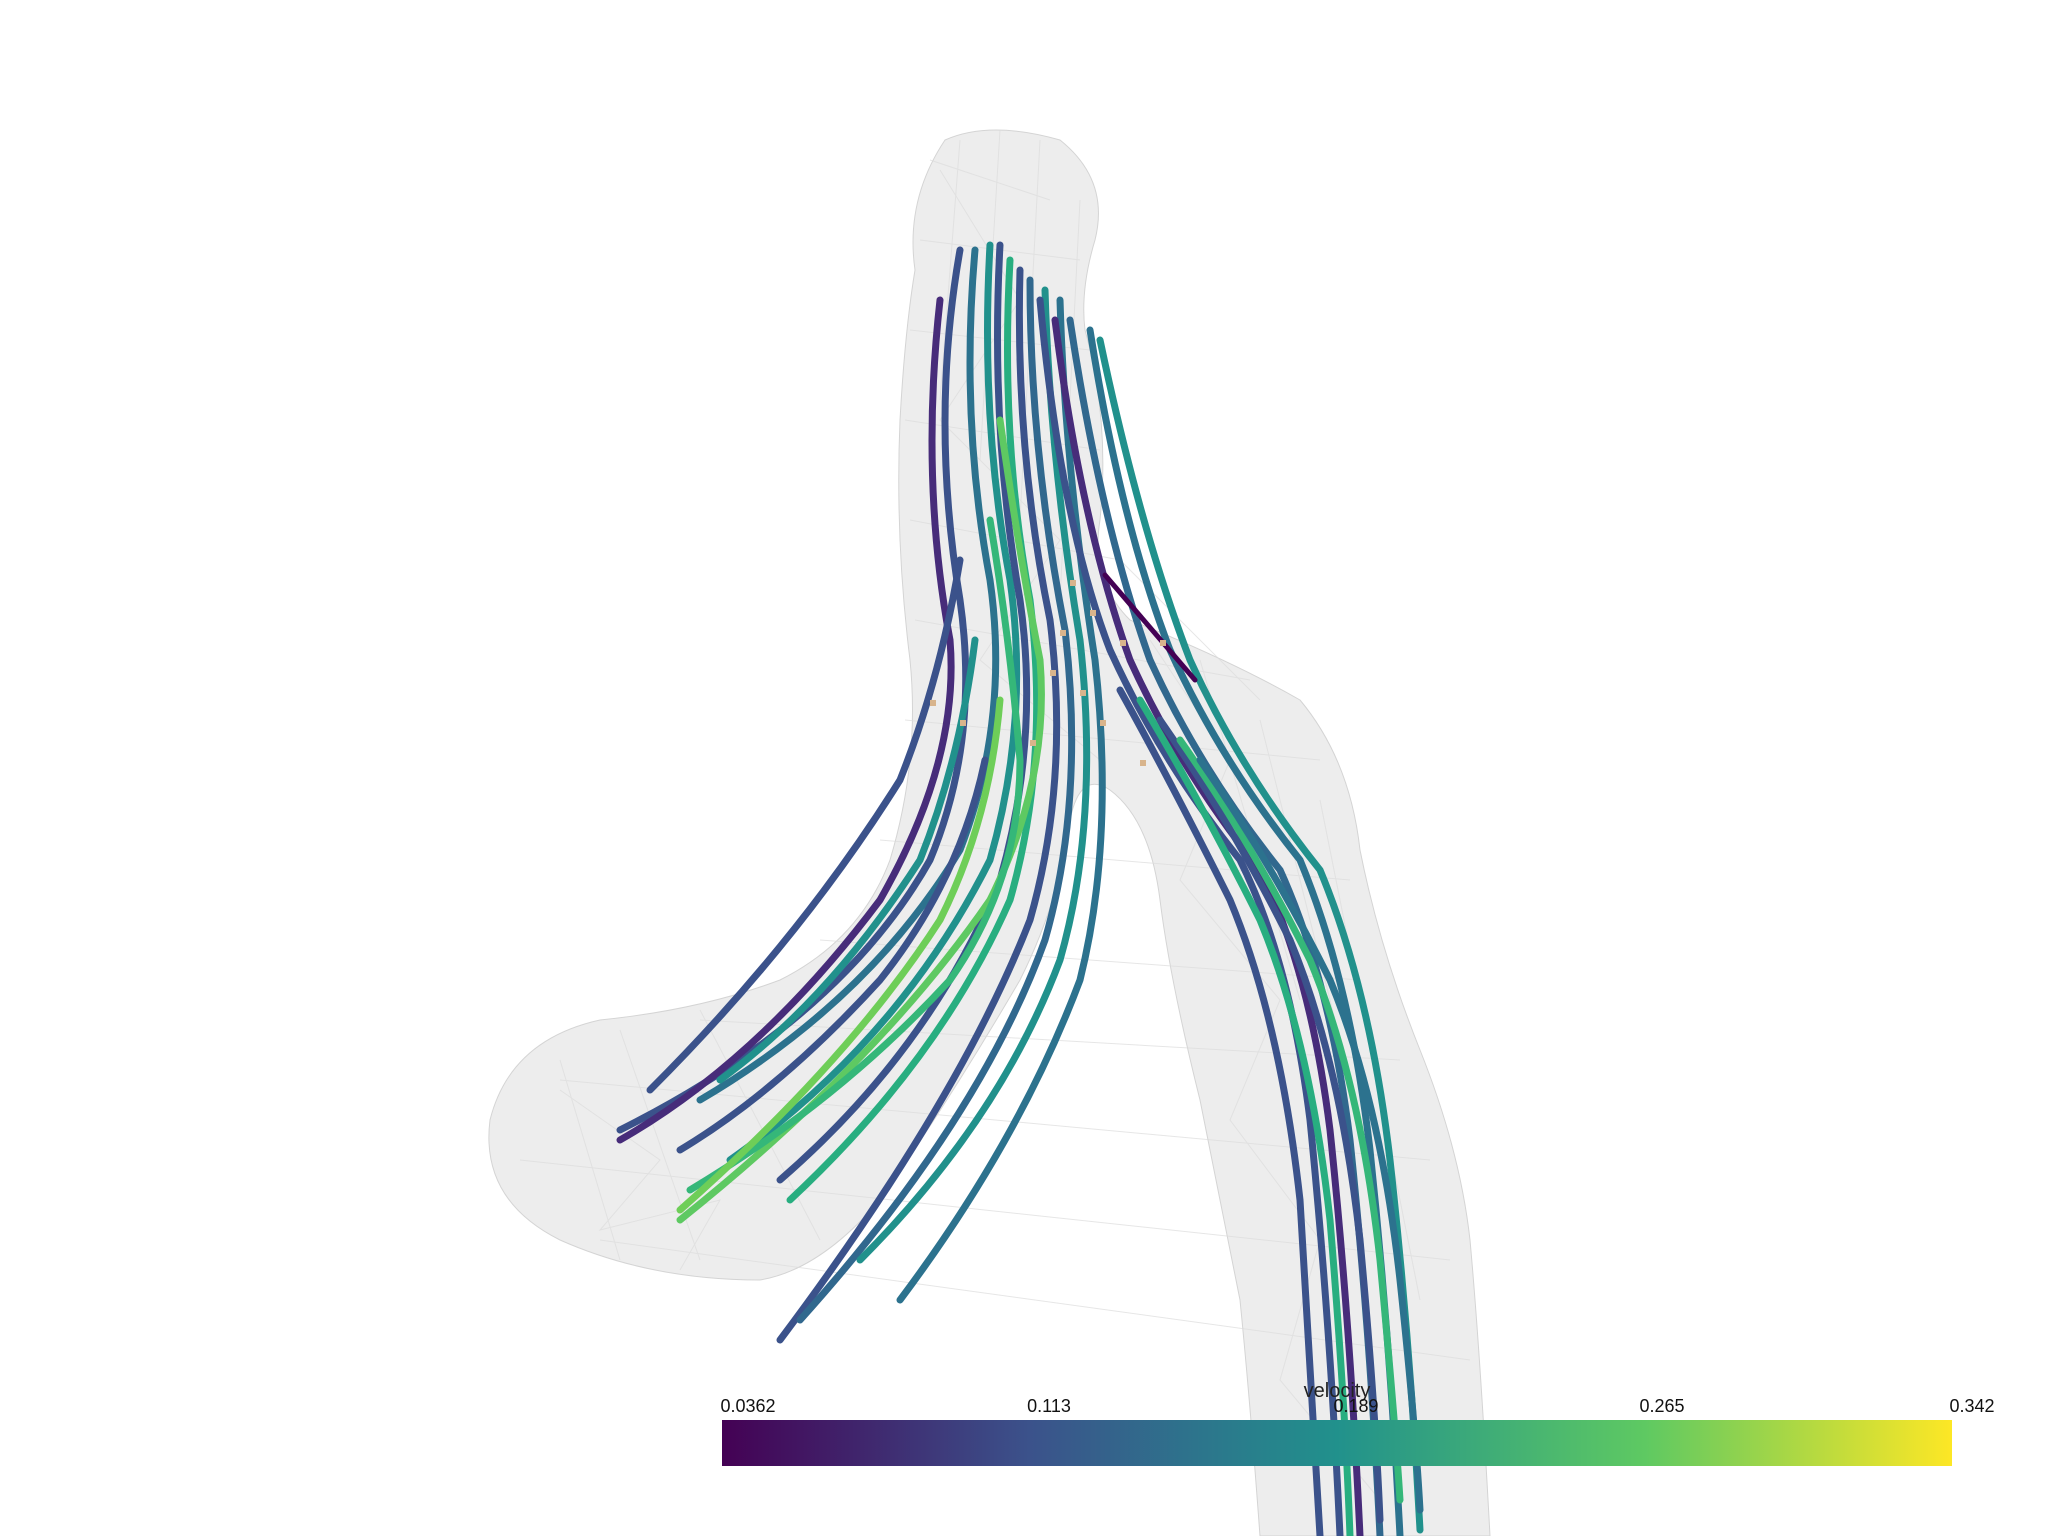  I want to click on colorbar-tick-3: 0.189, so click(1356, 1406).